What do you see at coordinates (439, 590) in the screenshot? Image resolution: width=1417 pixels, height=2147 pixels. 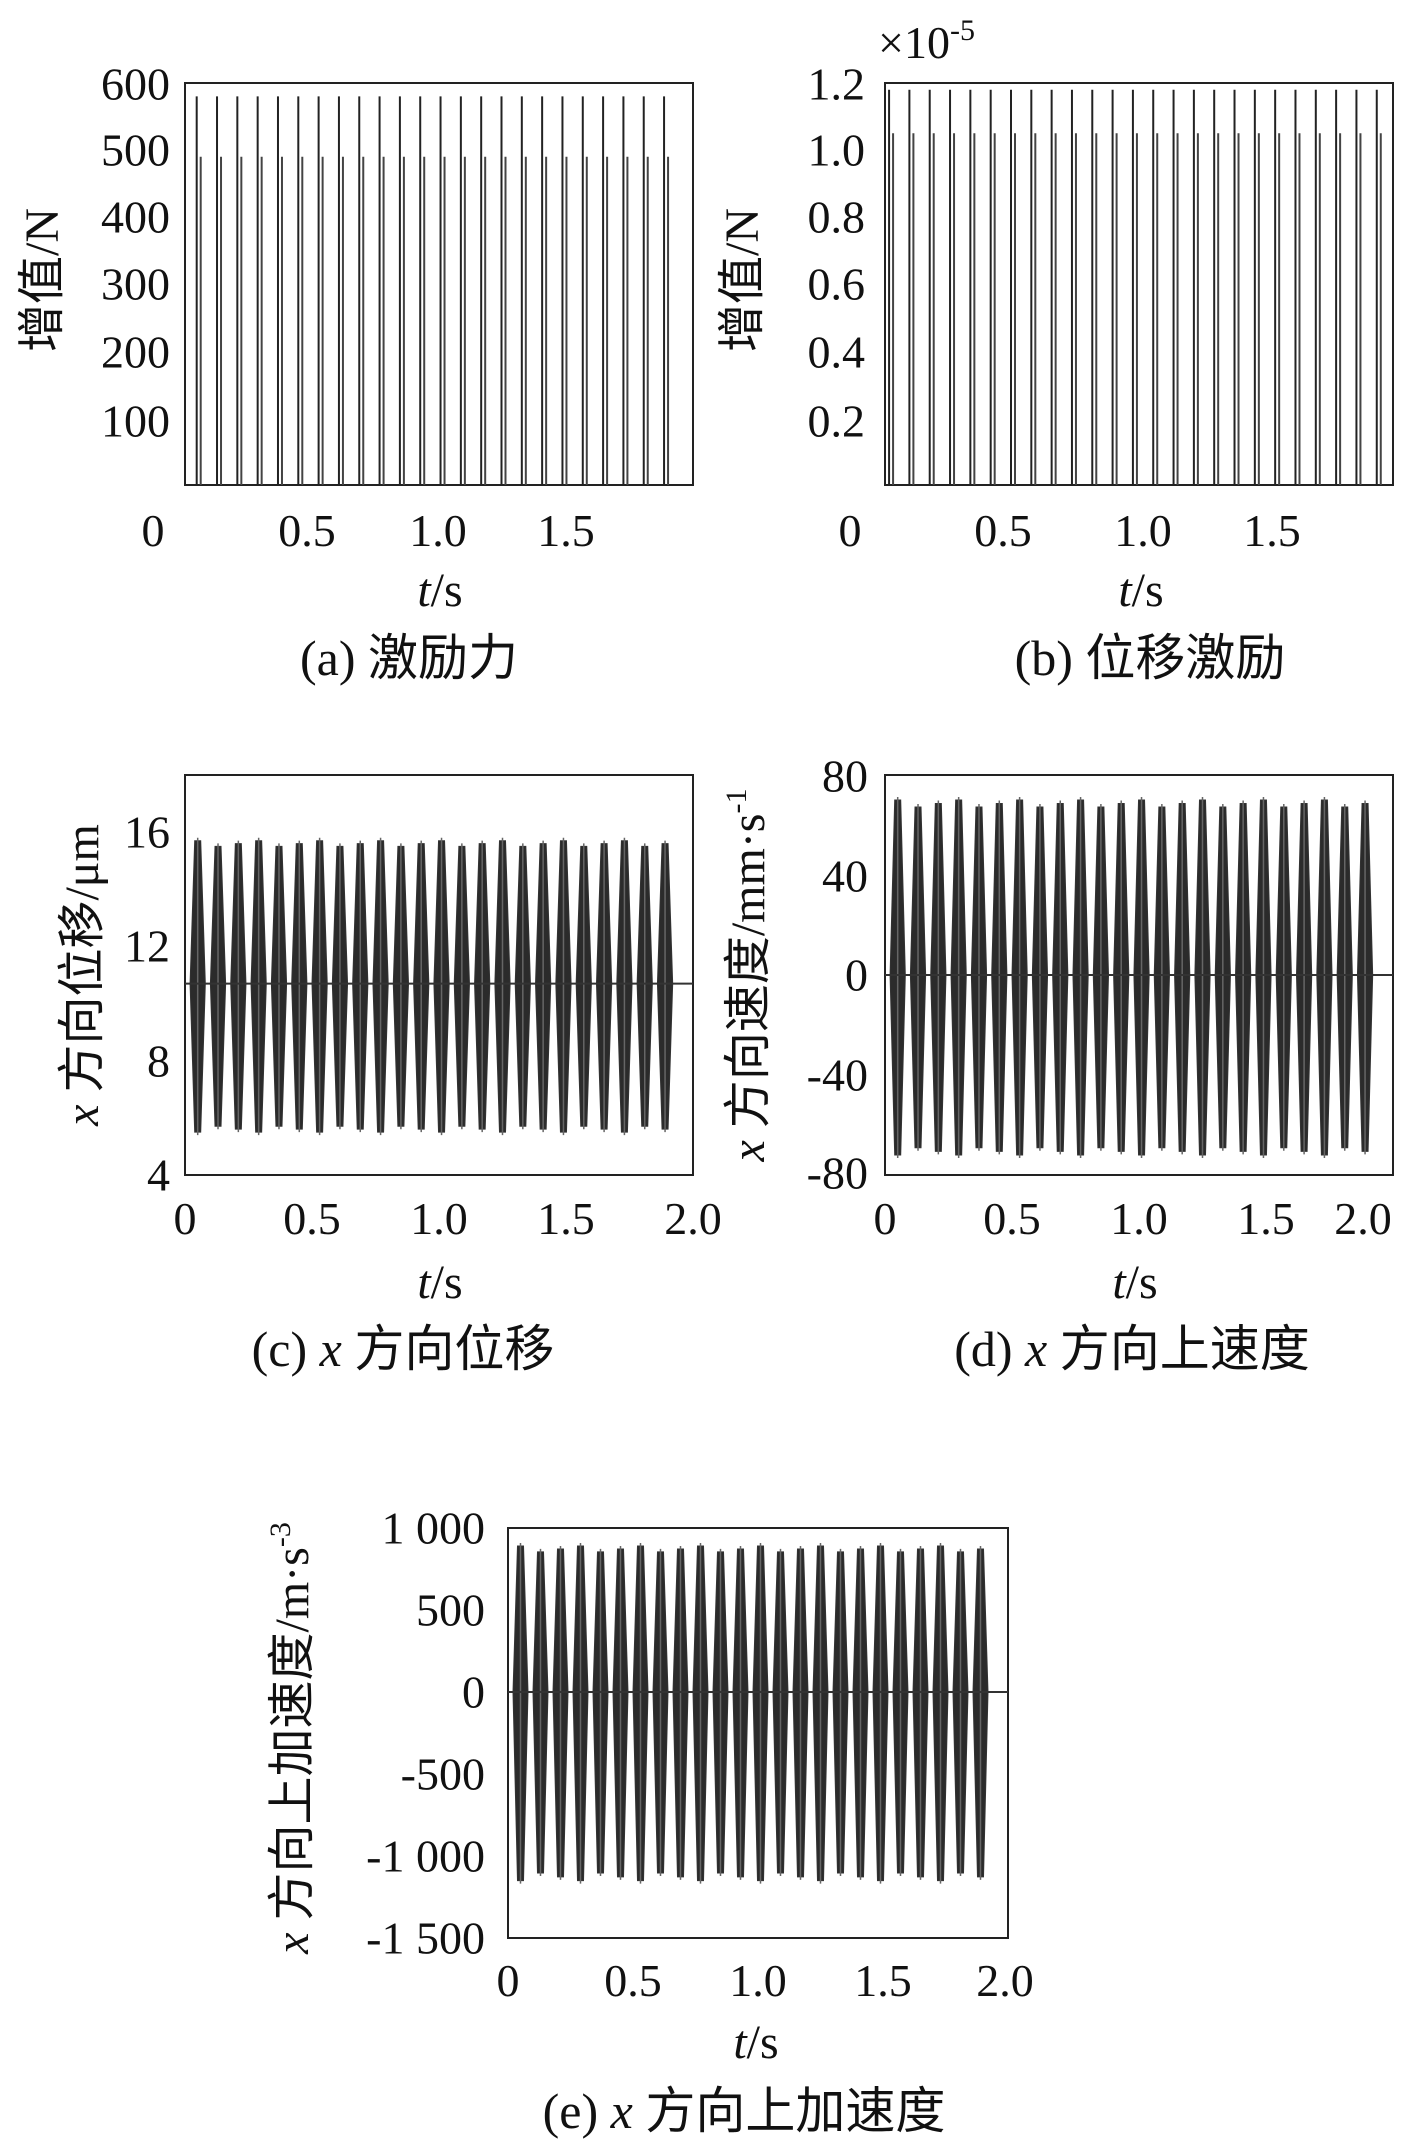 I see `panel-a-x-axis-label: t/s` at bounding box center [439, 590].